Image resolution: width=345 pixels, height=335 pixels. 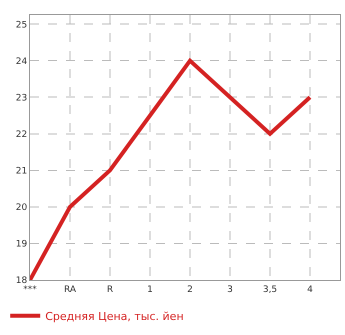 What do you see at coordinates (270, 289) in the screenshot?
I see `x-tick-label: 3,5` at bounding box center [270, 289].